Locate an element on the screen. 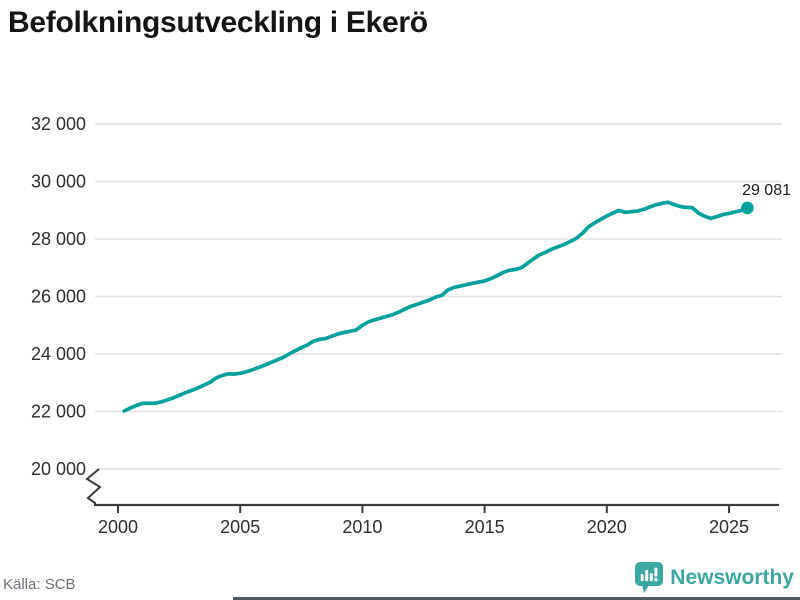 The width and height of the screenshot is (800, 600). y-tick-label: 26 000 is located at coordinates (58, 297).